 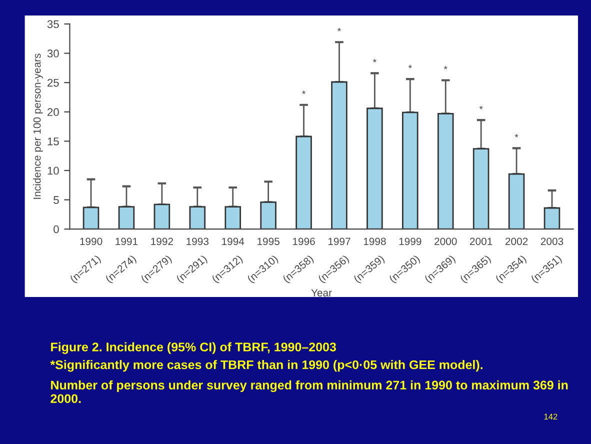 What do you see at coordinates (193, 348) in the screenshot?
I see `text: Figure 2. Incidence (95% CI) of TBRF, 1990–2003` at bounding box center [193, 348].